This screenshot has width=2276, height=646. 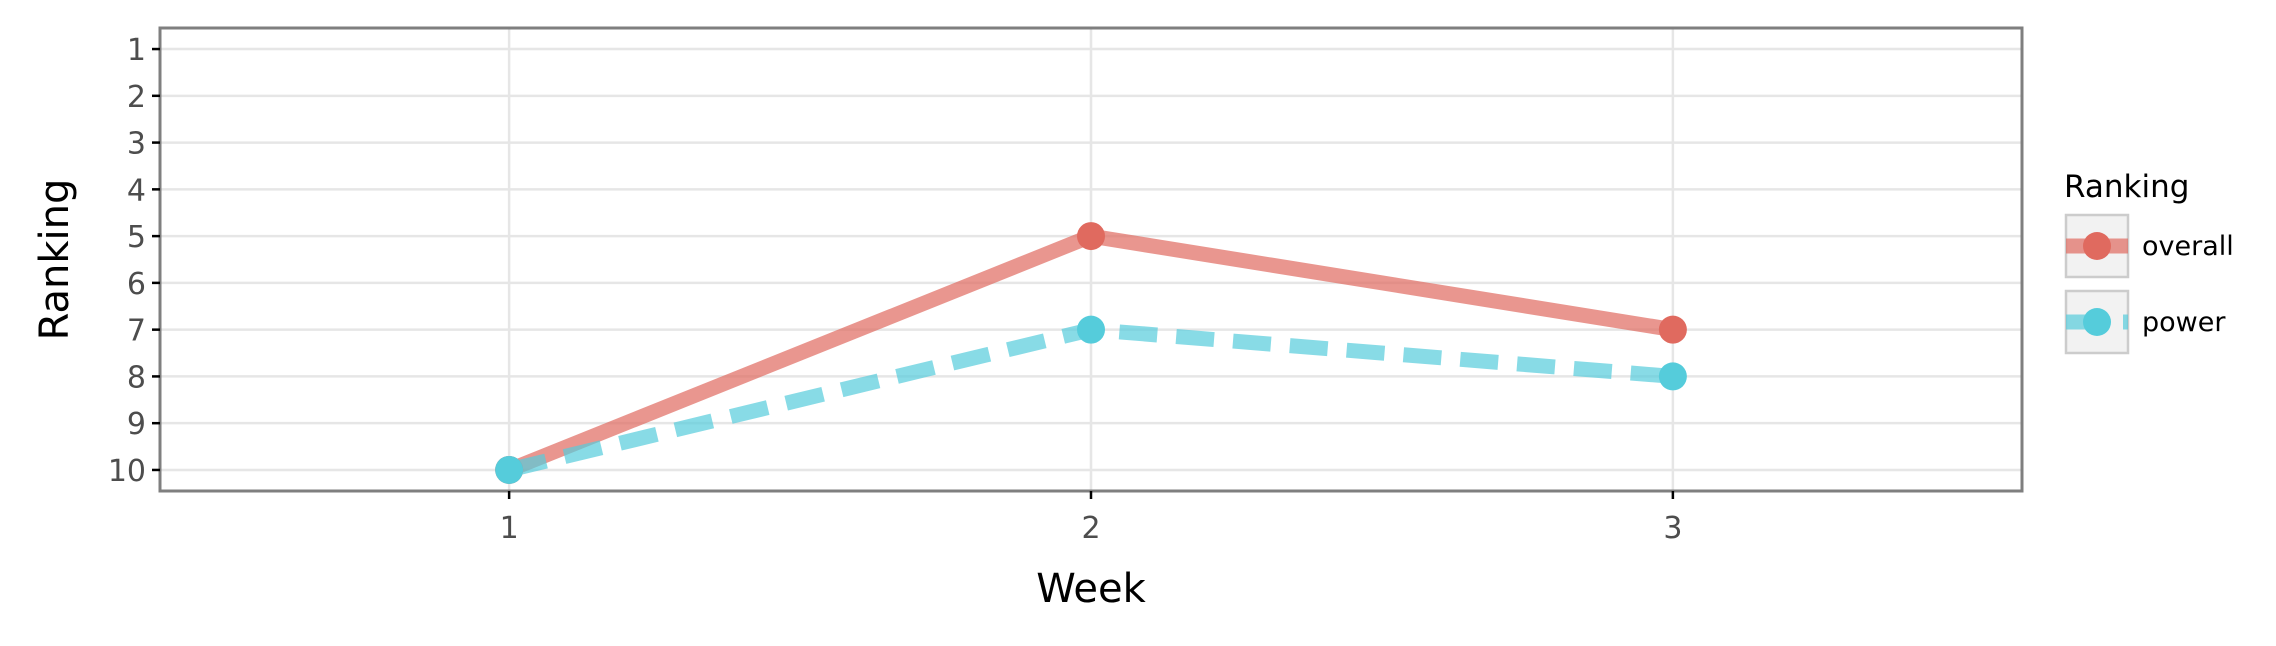 I want to click on legend-item-power: power, so click(x=2145, y=322).